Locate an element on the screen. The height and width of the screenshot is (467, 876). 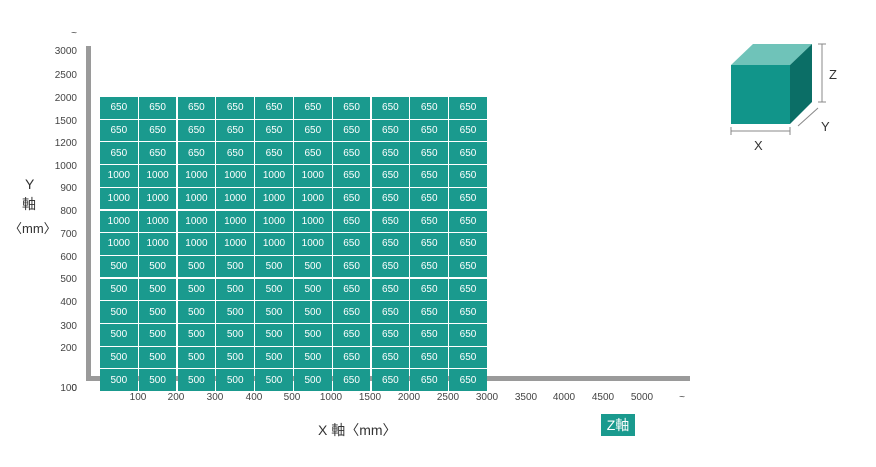
x-tick-label: 500 is located at coordinates (292, 397).